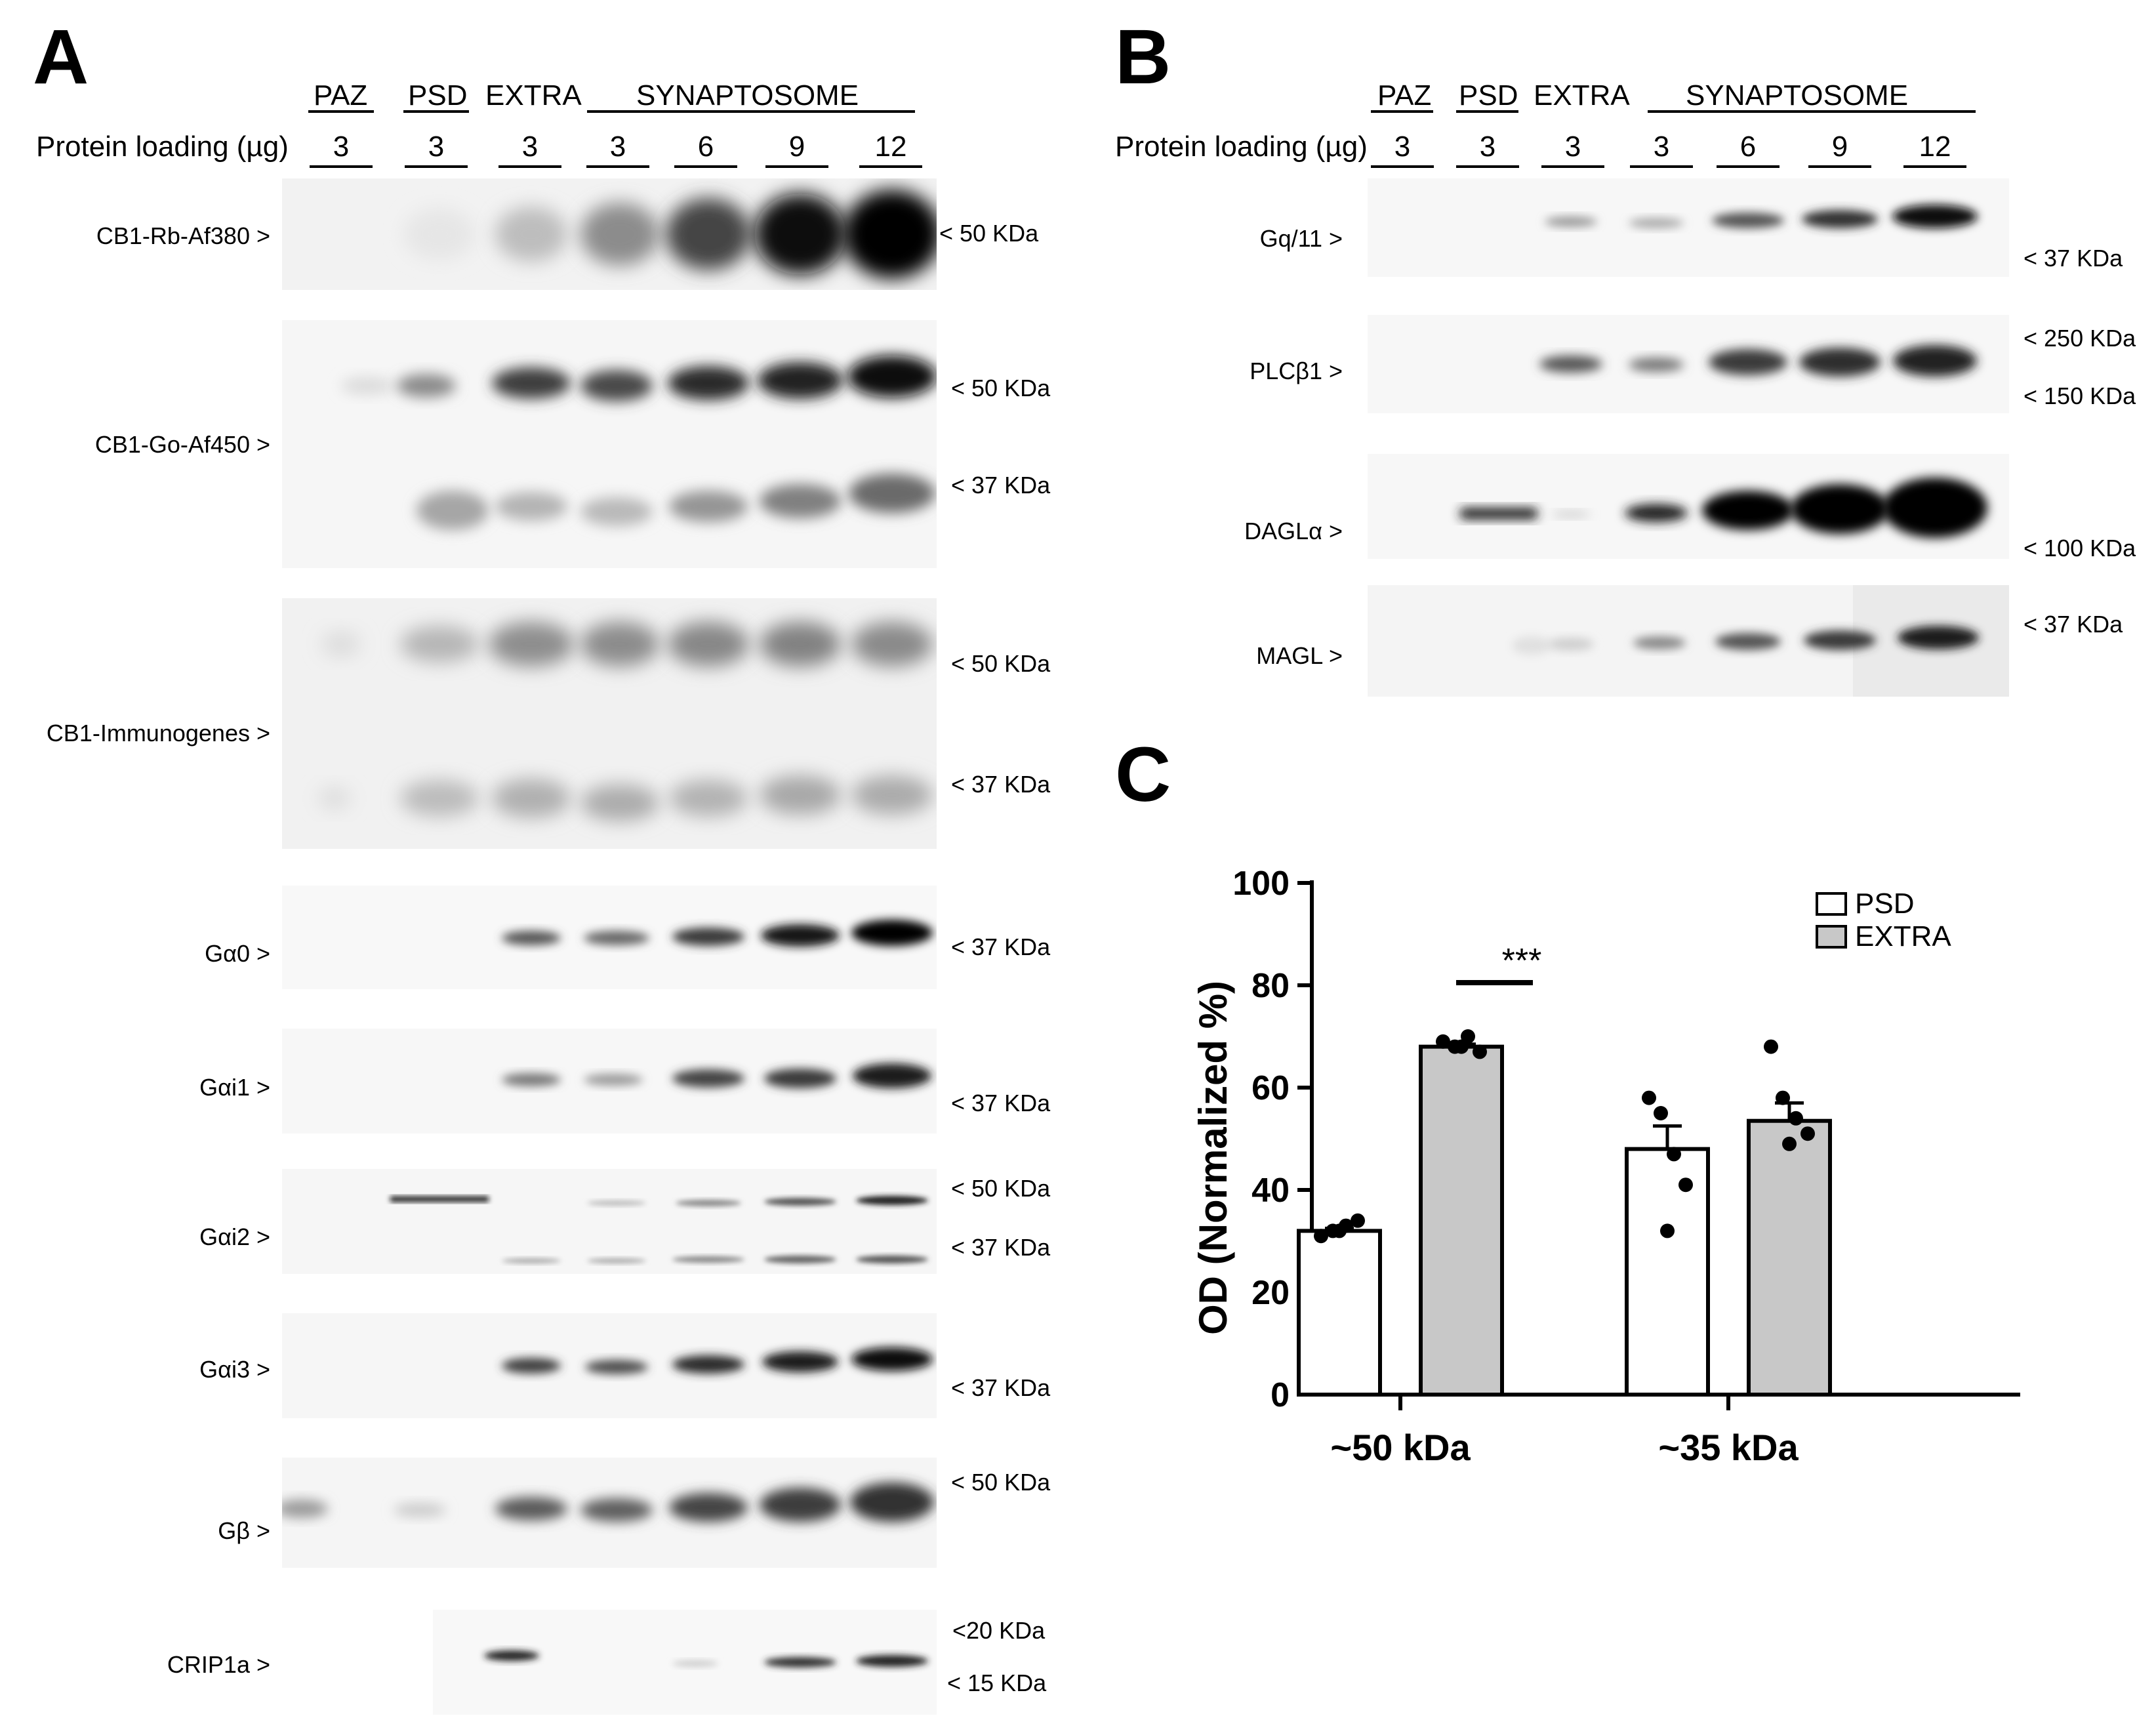 The image size is (2156, 1718). Describe the element at coordinates (1001, 388) in the screenshot. I see `mw-cb1-go-50: < 50 KDa` at that location.